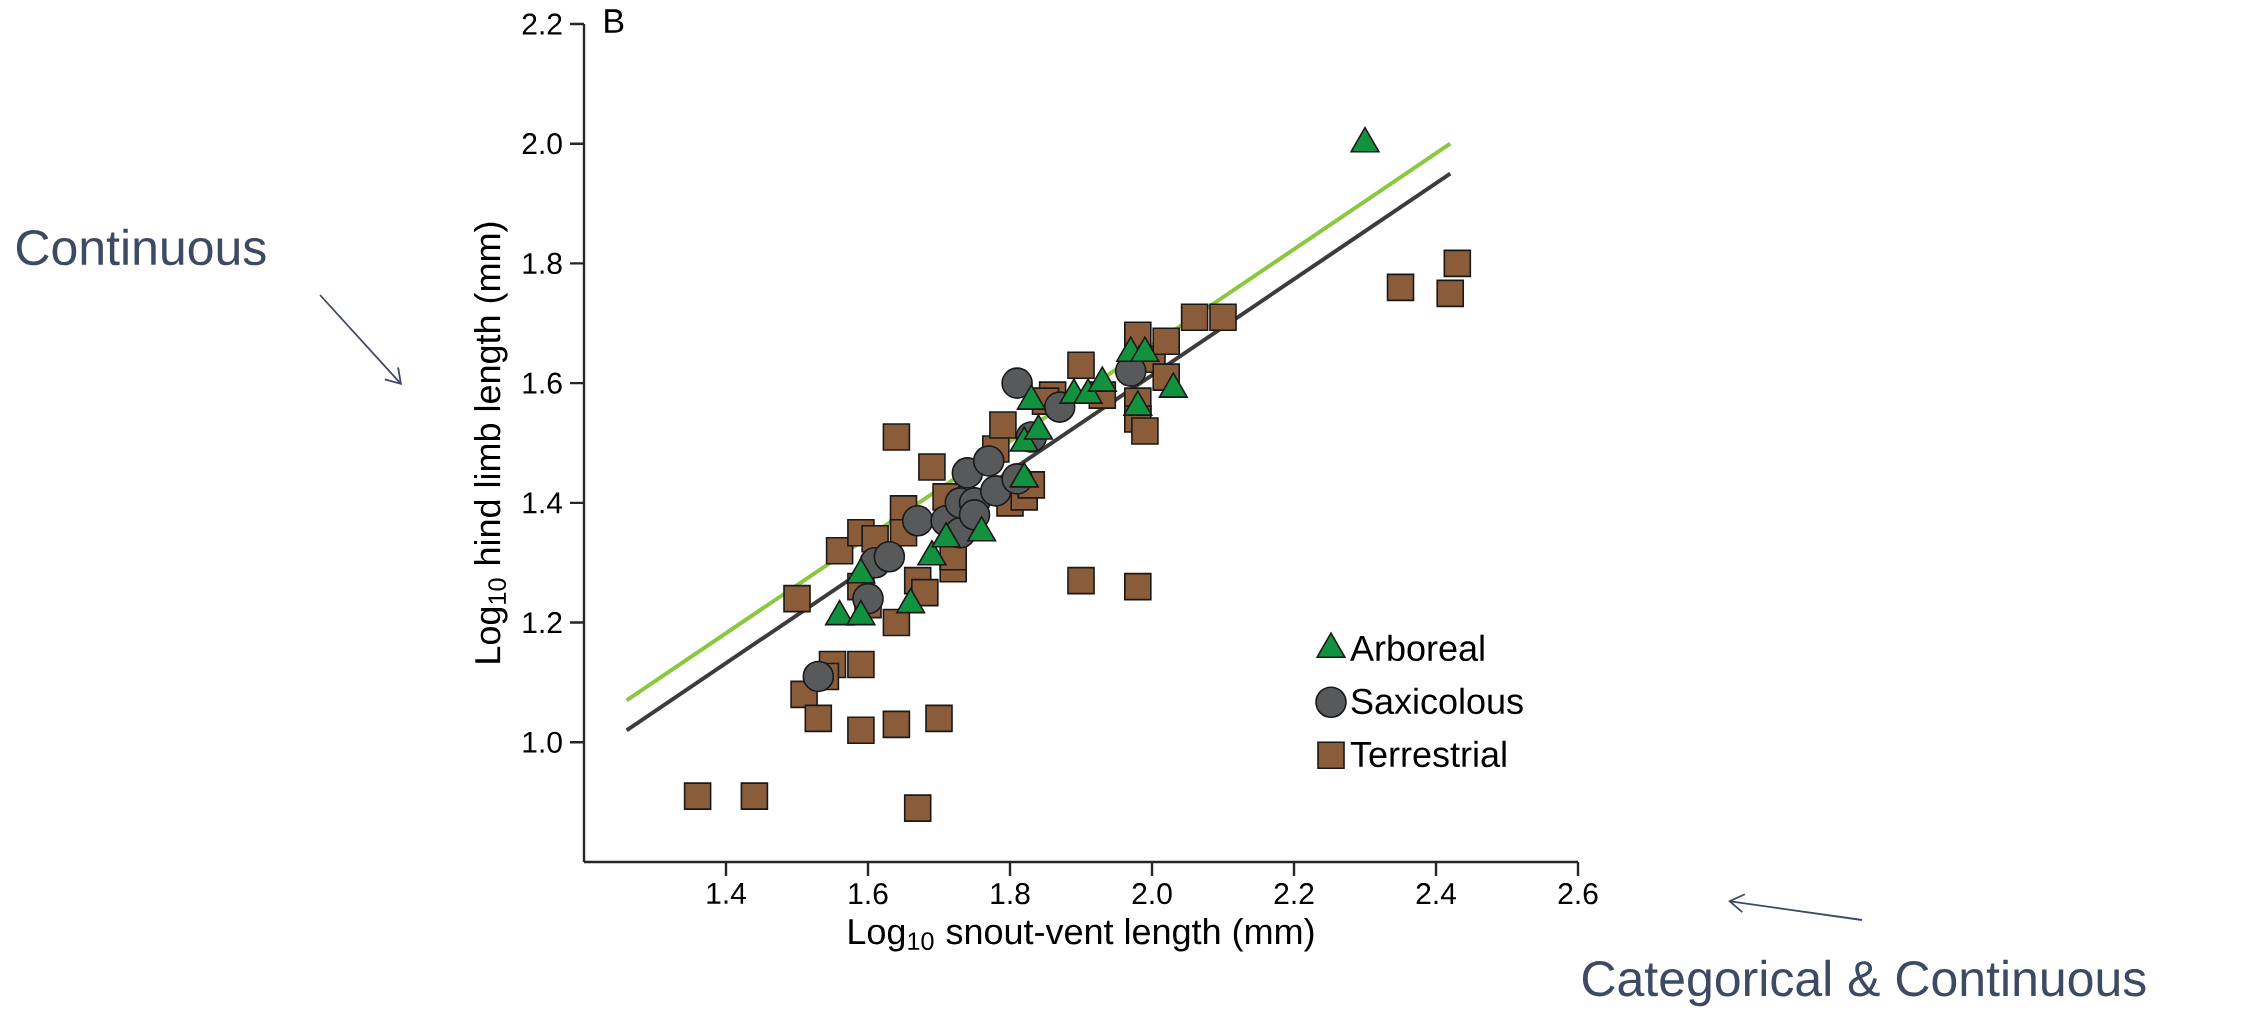 The image size is (2254, 1019). I want to click on y-tick-label: 1.8, so click(542, 263).